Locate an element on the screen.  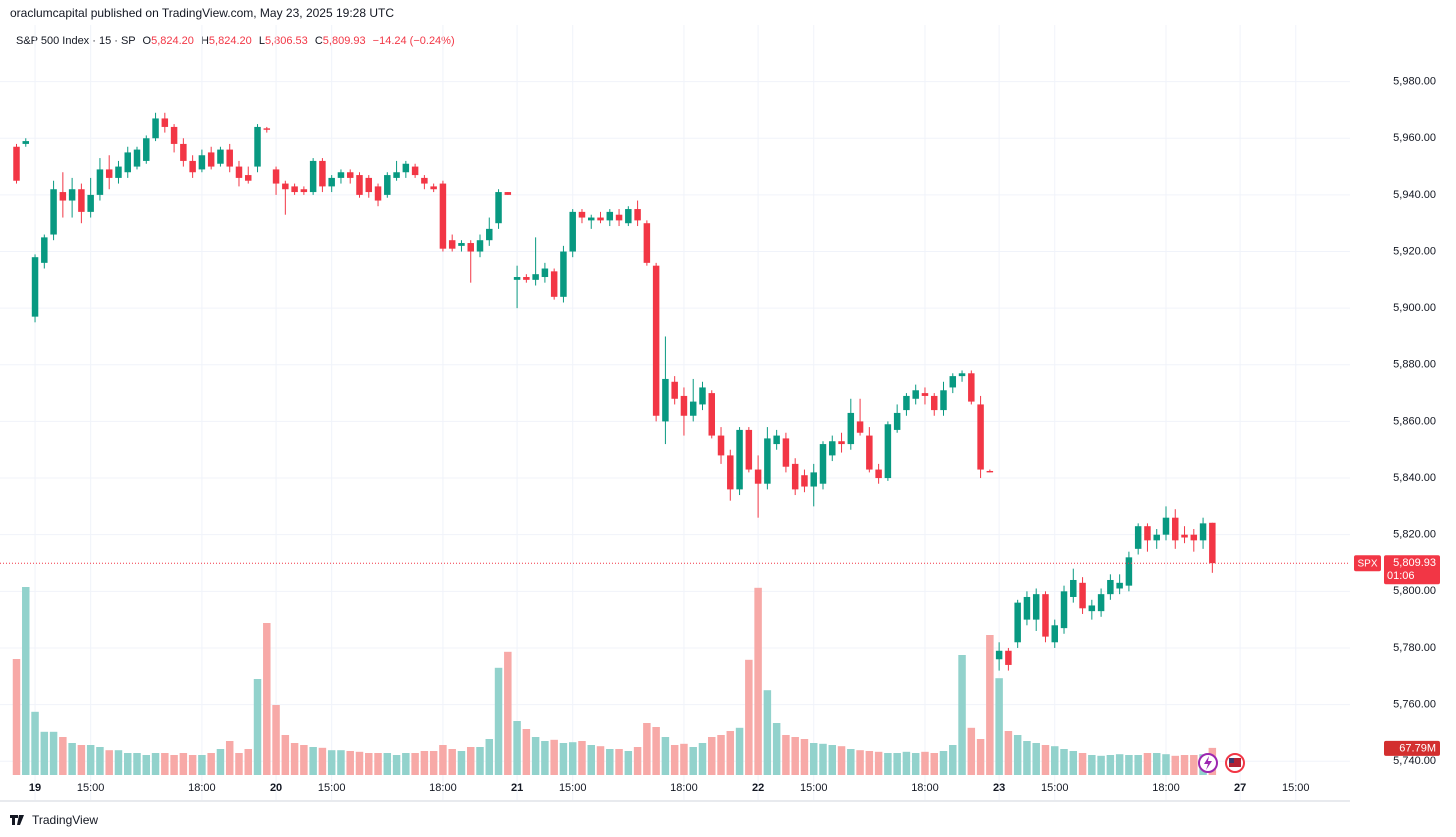
y-tick-label: 5,760.00 is located at coordinates (1414, 704).